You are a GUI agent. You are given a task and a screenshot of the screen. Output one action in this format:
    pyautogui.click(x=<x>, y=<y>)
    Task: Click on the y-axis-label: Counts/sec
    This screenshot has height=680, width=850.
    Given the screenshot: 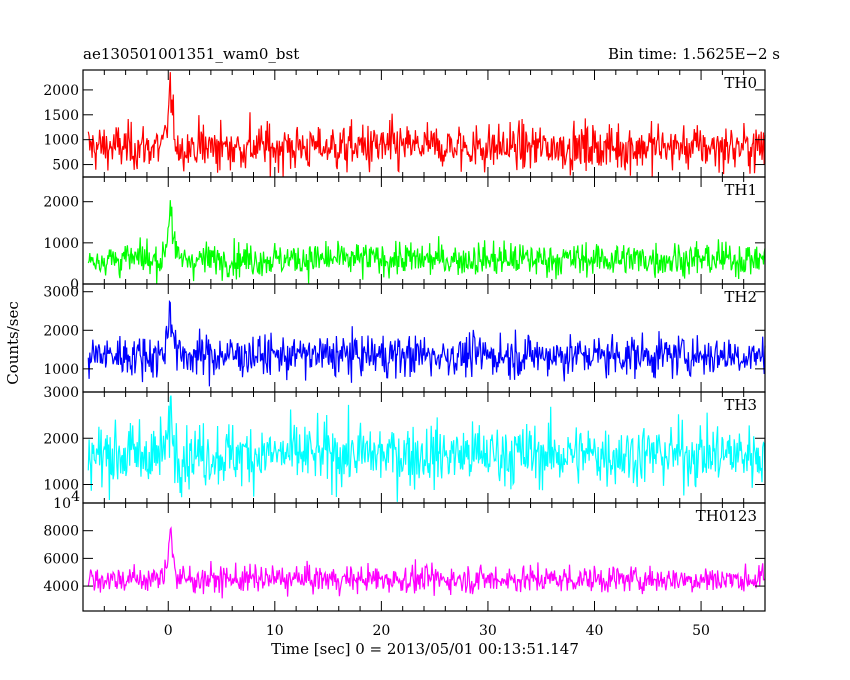 What is the action you would take?
    pyautogui.click(x=13, y=343)
    